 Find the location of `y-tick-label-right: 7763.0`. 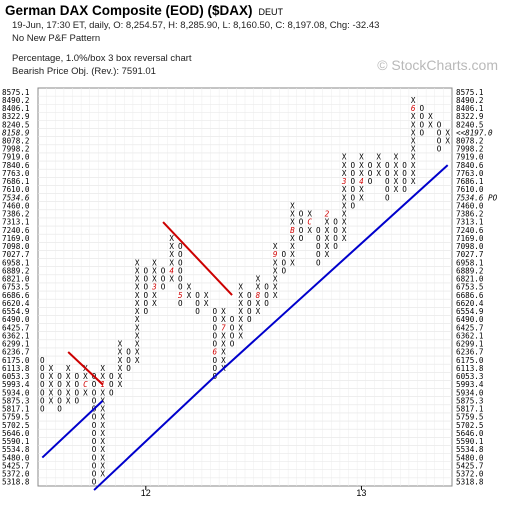

y-tick-label-right: 7763.0 is located at coordinates (470, 173).